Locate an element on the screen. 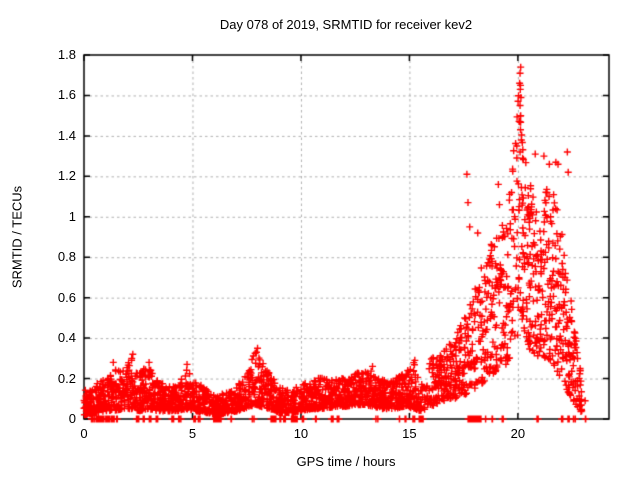 The height and width of the screenshot is (480, 640). y-tick-label: 0 is located at coordinates (72, 418).